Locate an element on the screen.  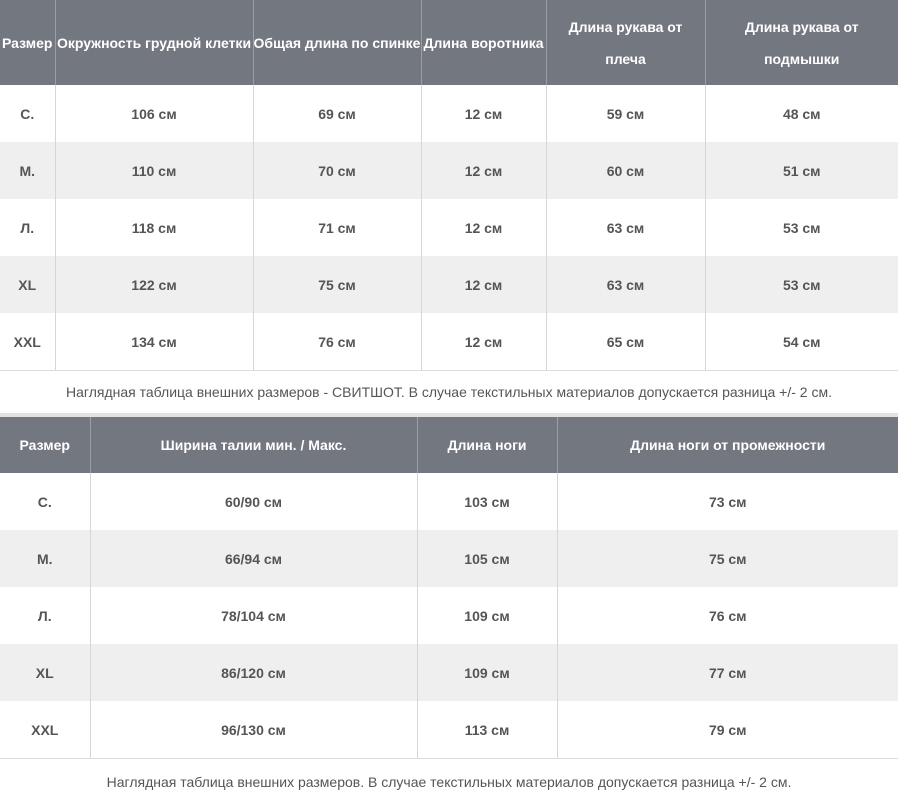
measurement-cell: 59 см is located at coordinates (625, 113).